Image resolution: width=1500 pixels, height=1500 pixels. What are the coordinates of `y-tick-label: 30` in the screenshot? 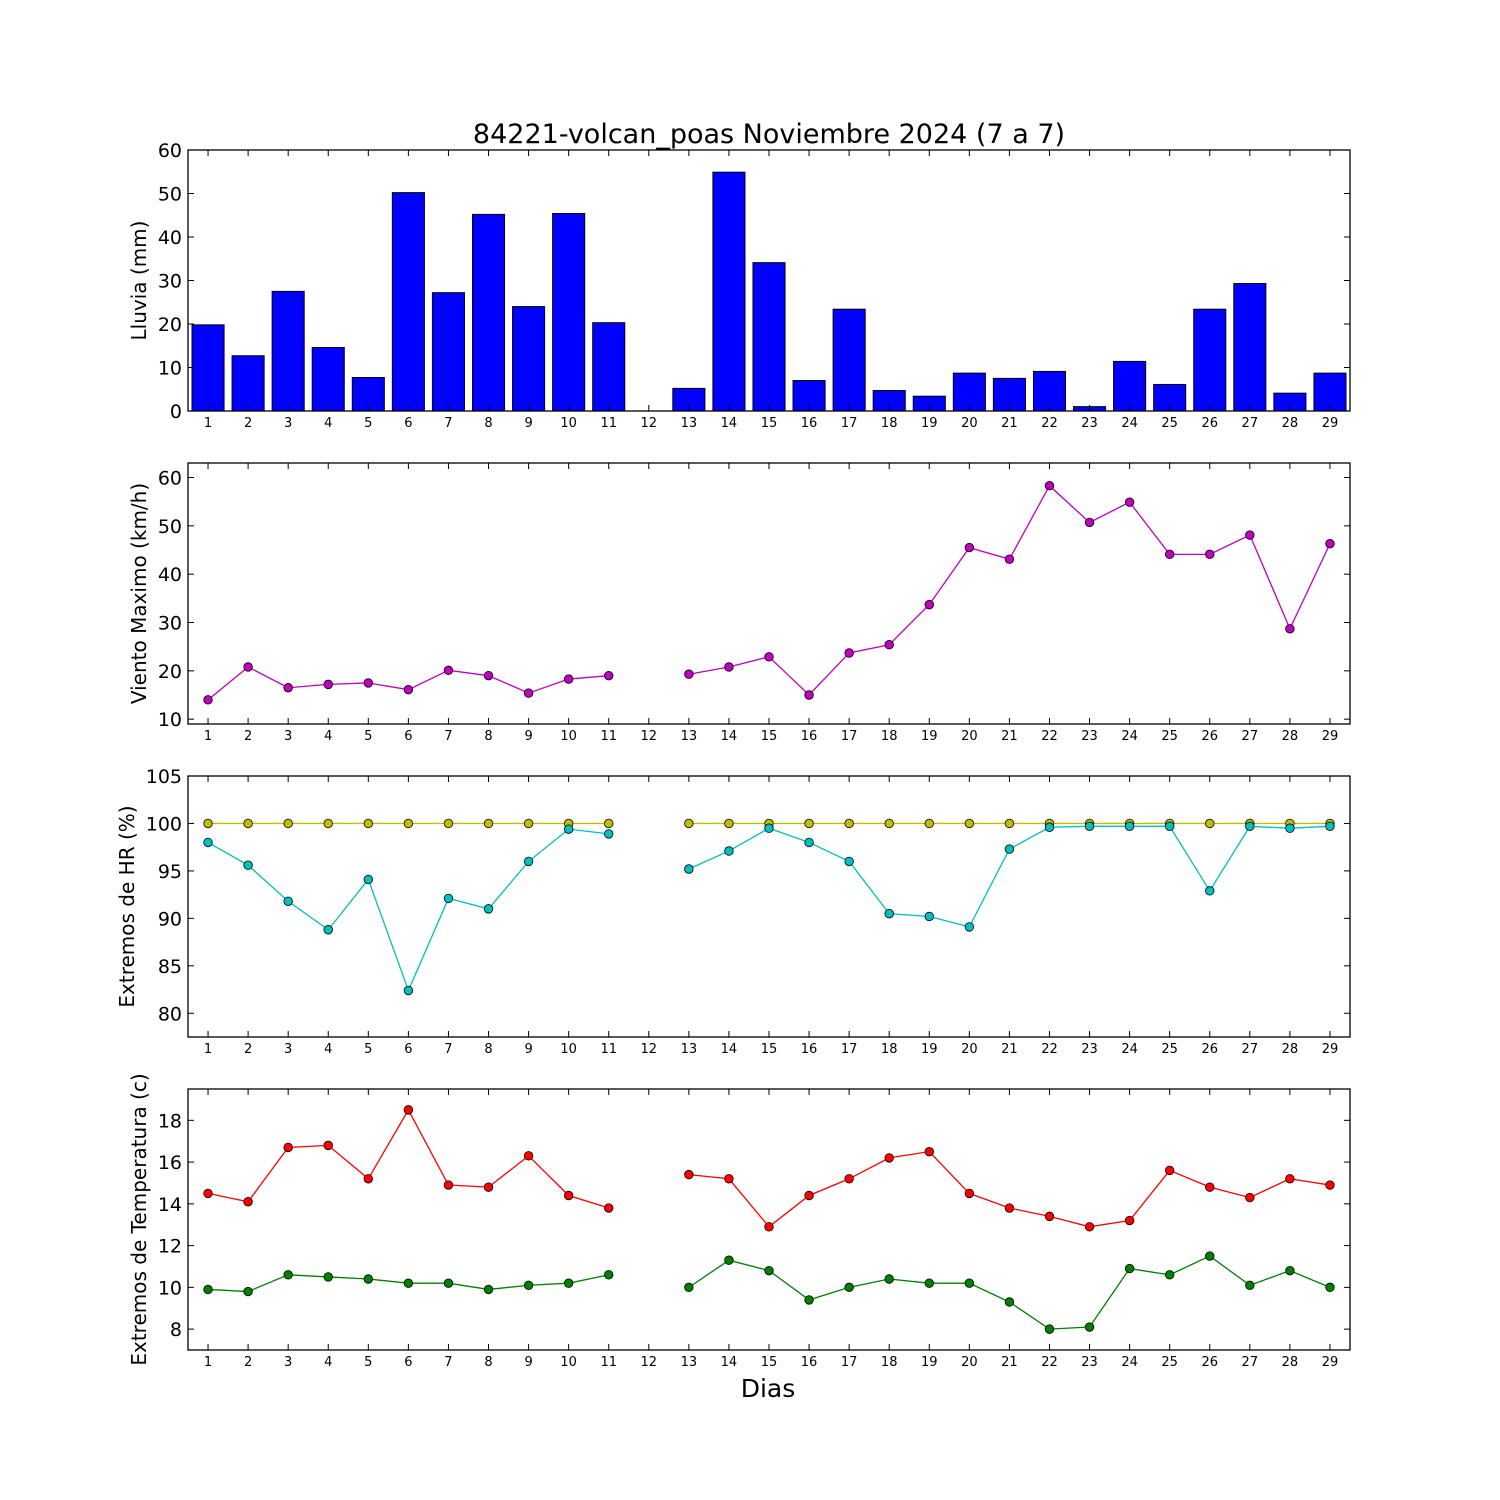 It's located at (170, 282).